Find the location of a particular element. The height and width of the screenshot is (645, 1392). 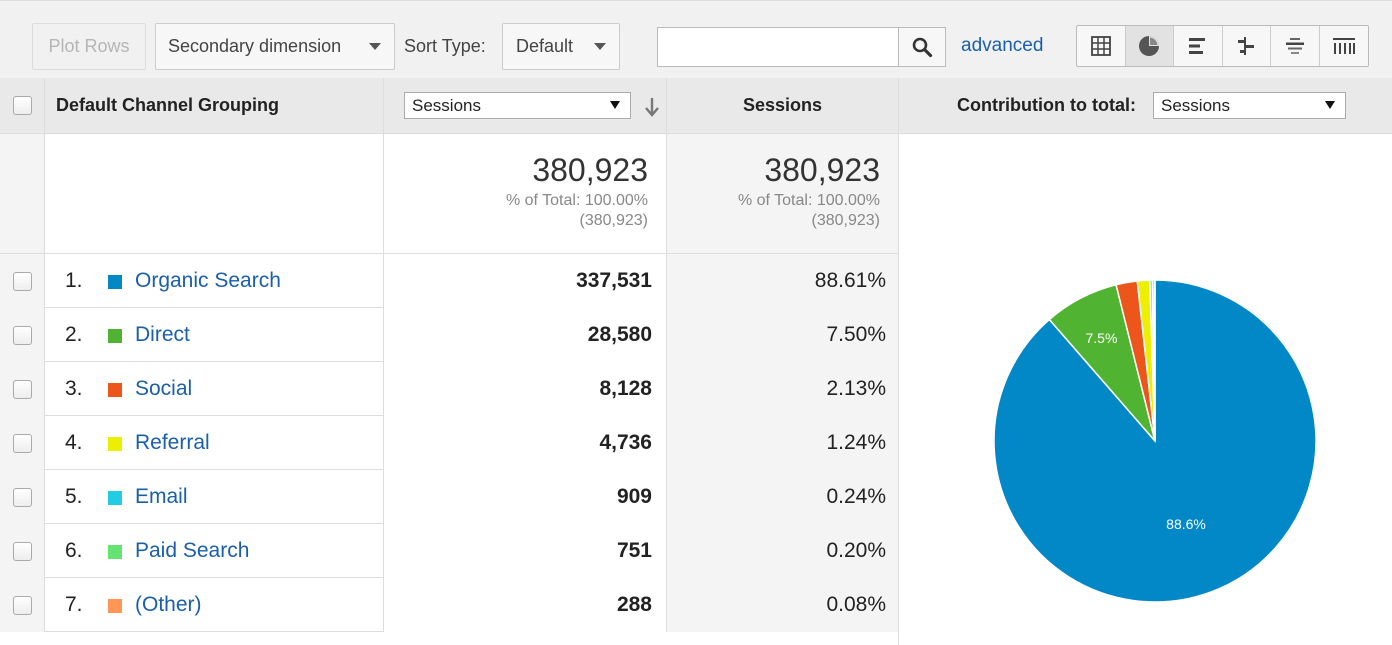

row-index: 4. is located at coordinates (74, 442).